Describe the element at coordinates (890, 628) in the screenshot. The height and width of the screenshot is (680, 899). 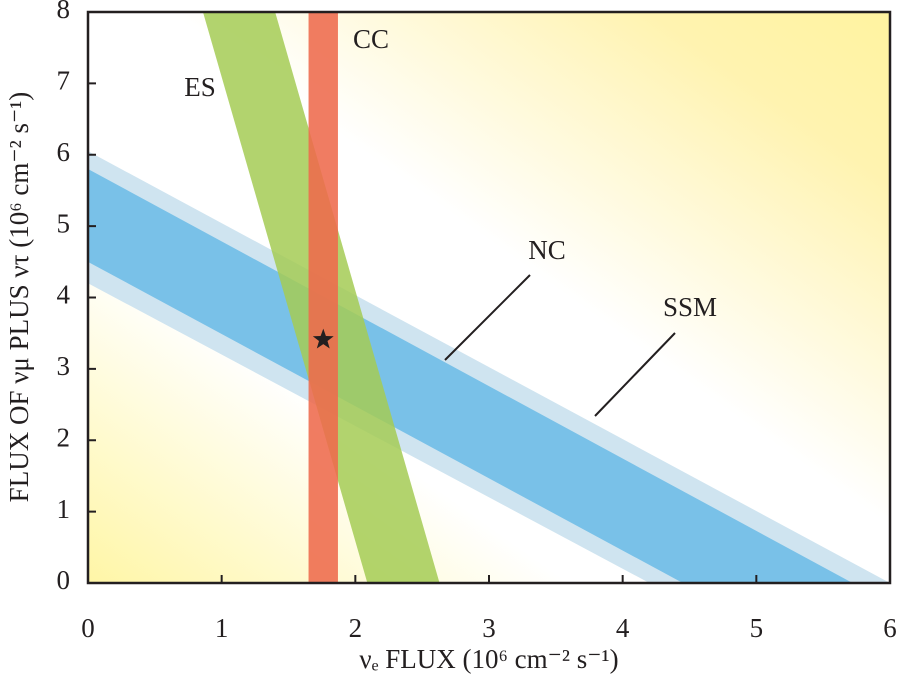
I see `x-tick-label: 6` at that location.